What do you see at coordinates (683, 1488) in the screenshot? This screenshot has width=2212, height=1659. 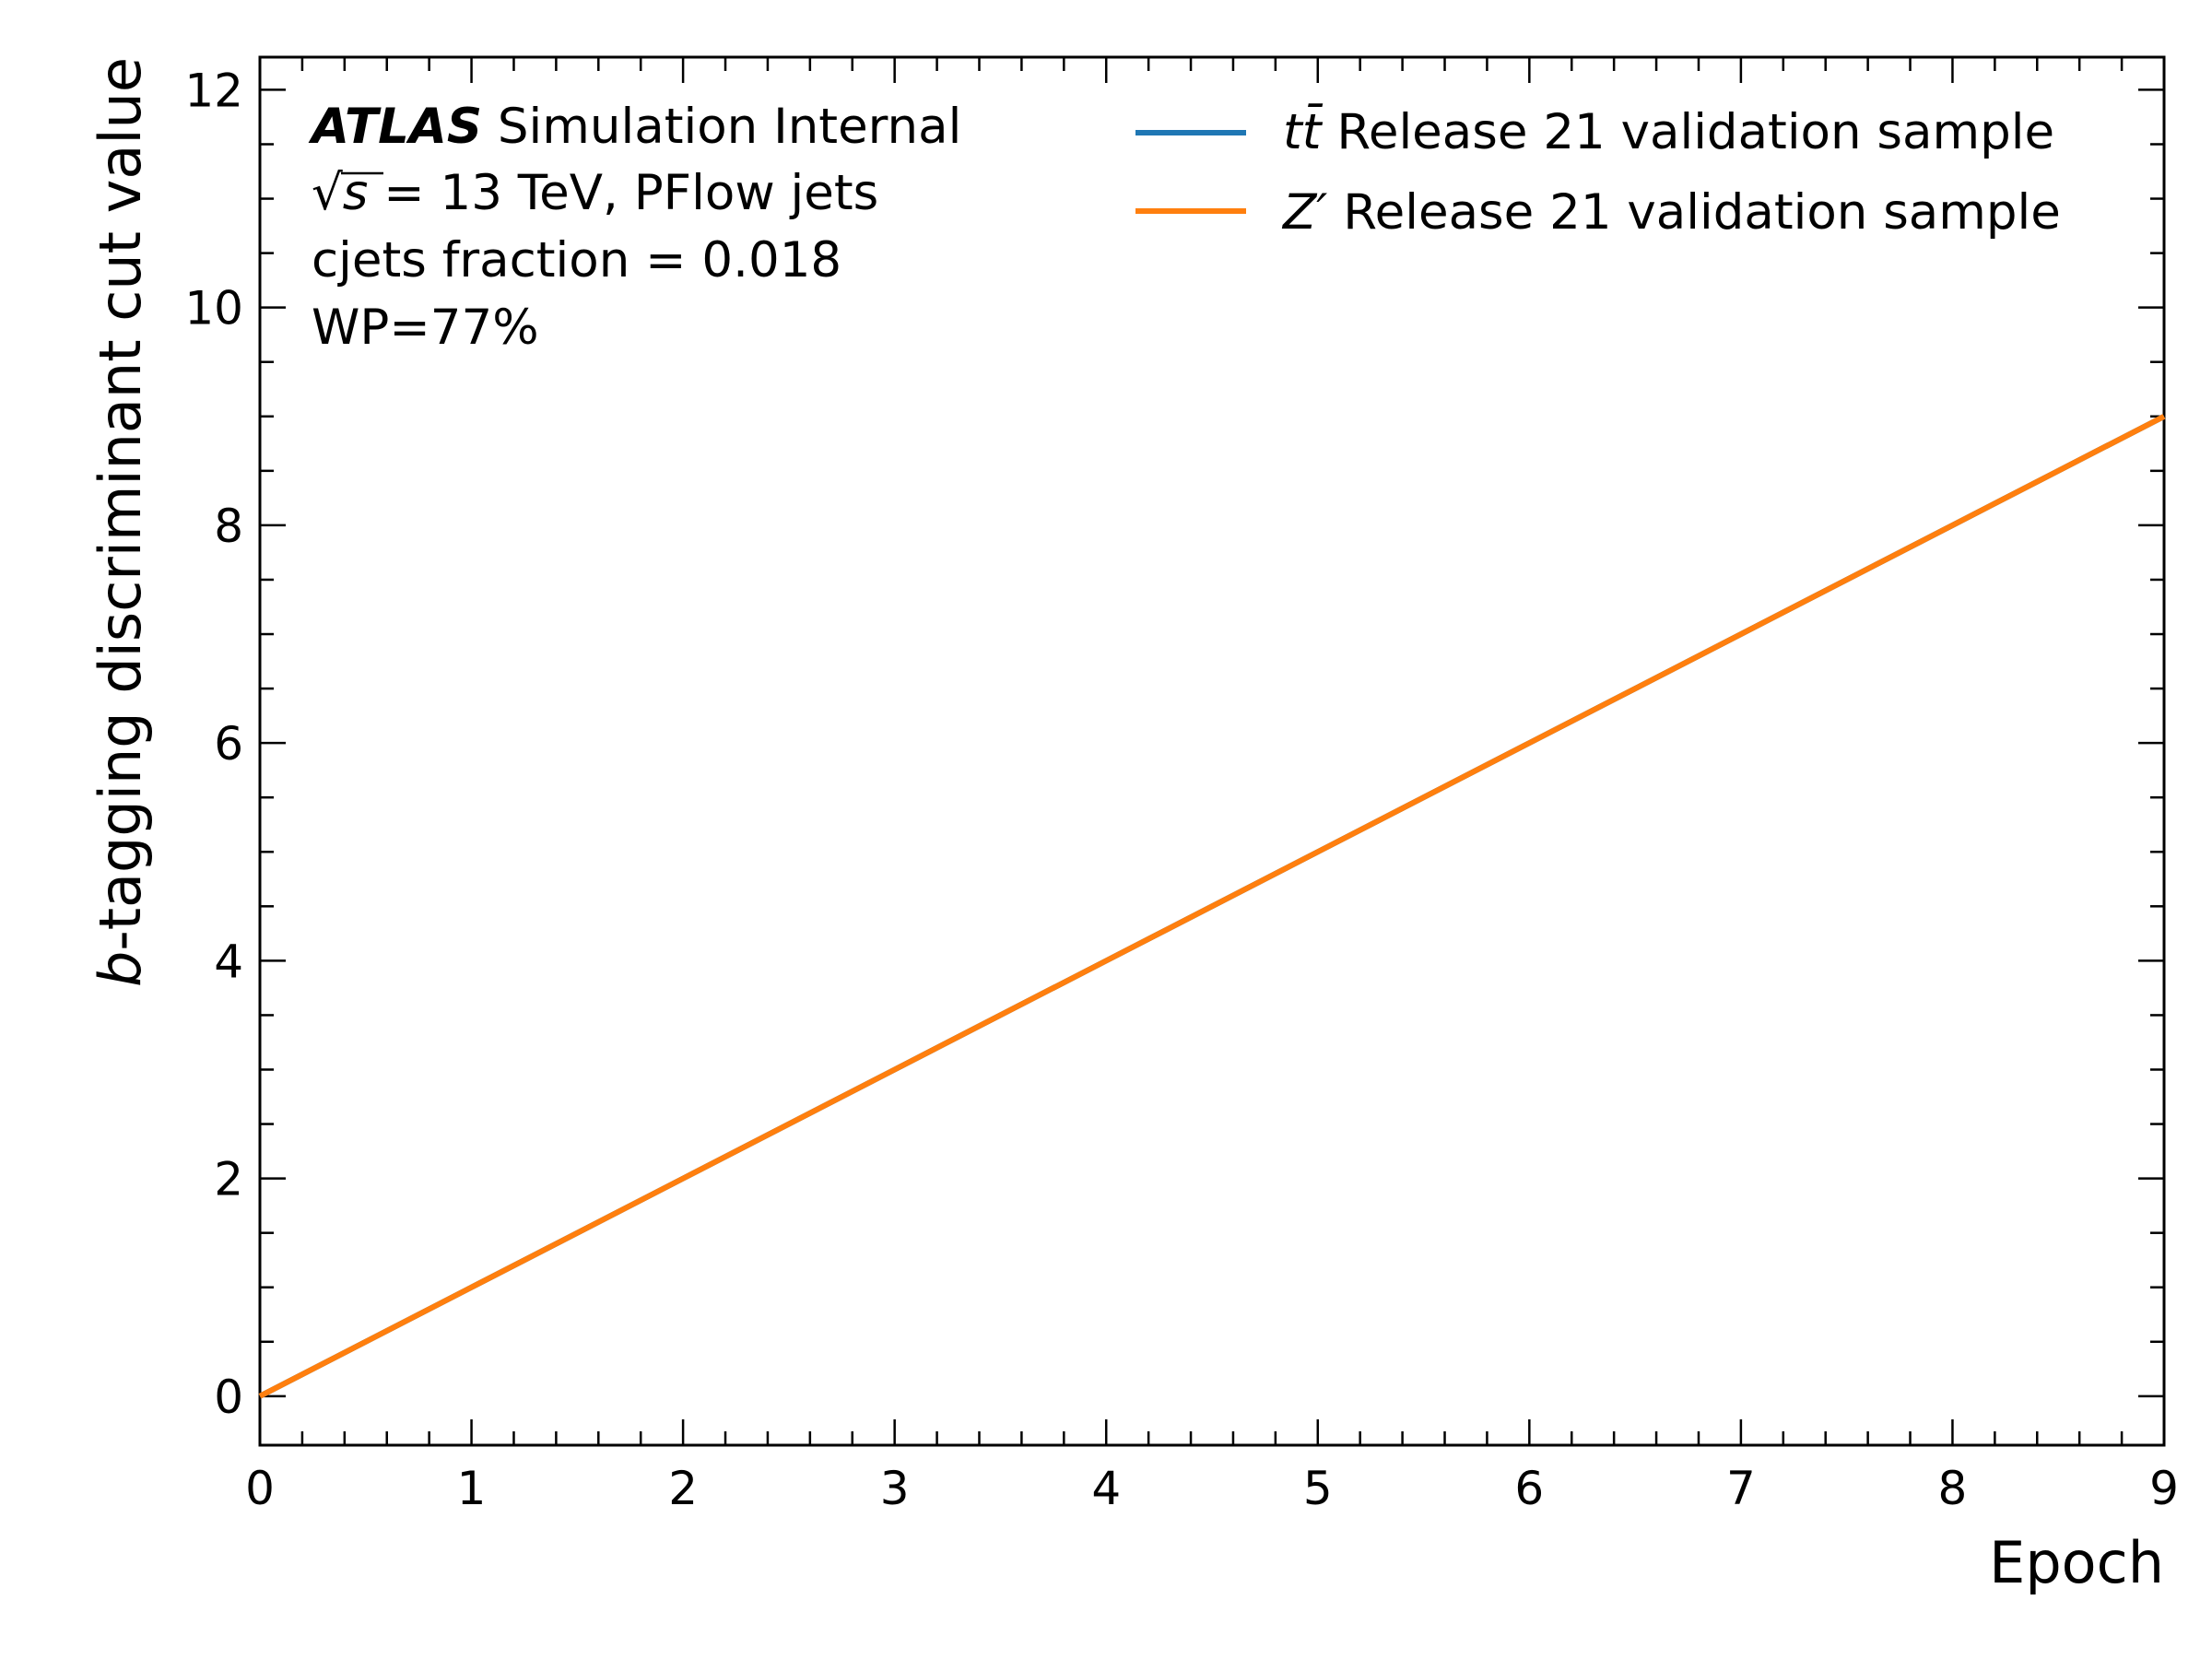 I see `x-tick-label: 2` at bounding box center [683, 1488].